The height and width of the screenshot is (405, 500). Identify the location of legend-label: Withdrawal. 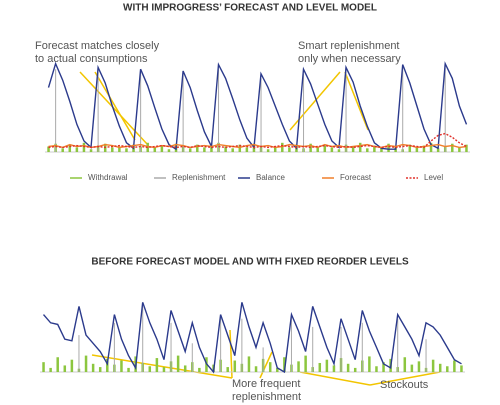
(108, 177).